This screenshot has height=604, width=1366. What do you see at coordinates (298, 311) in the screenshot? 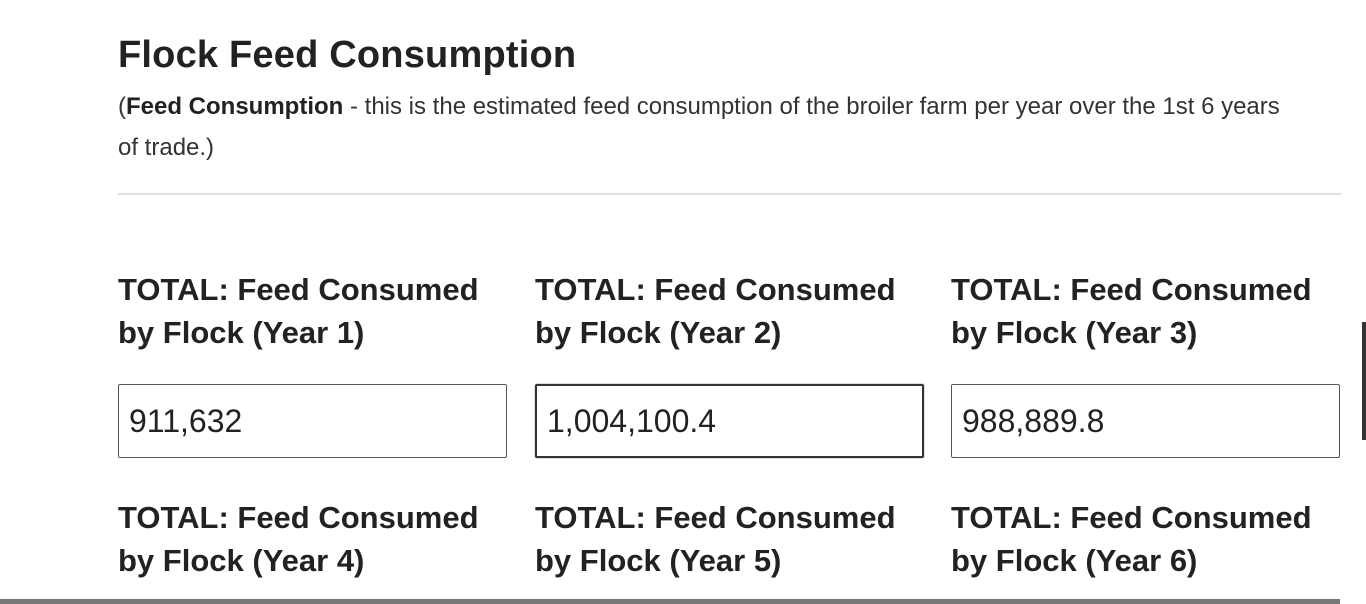
I see `field-label-year-1: TOTAL: Feed Consumed by Flock (Year 1)` at bounding box center [298, 311].